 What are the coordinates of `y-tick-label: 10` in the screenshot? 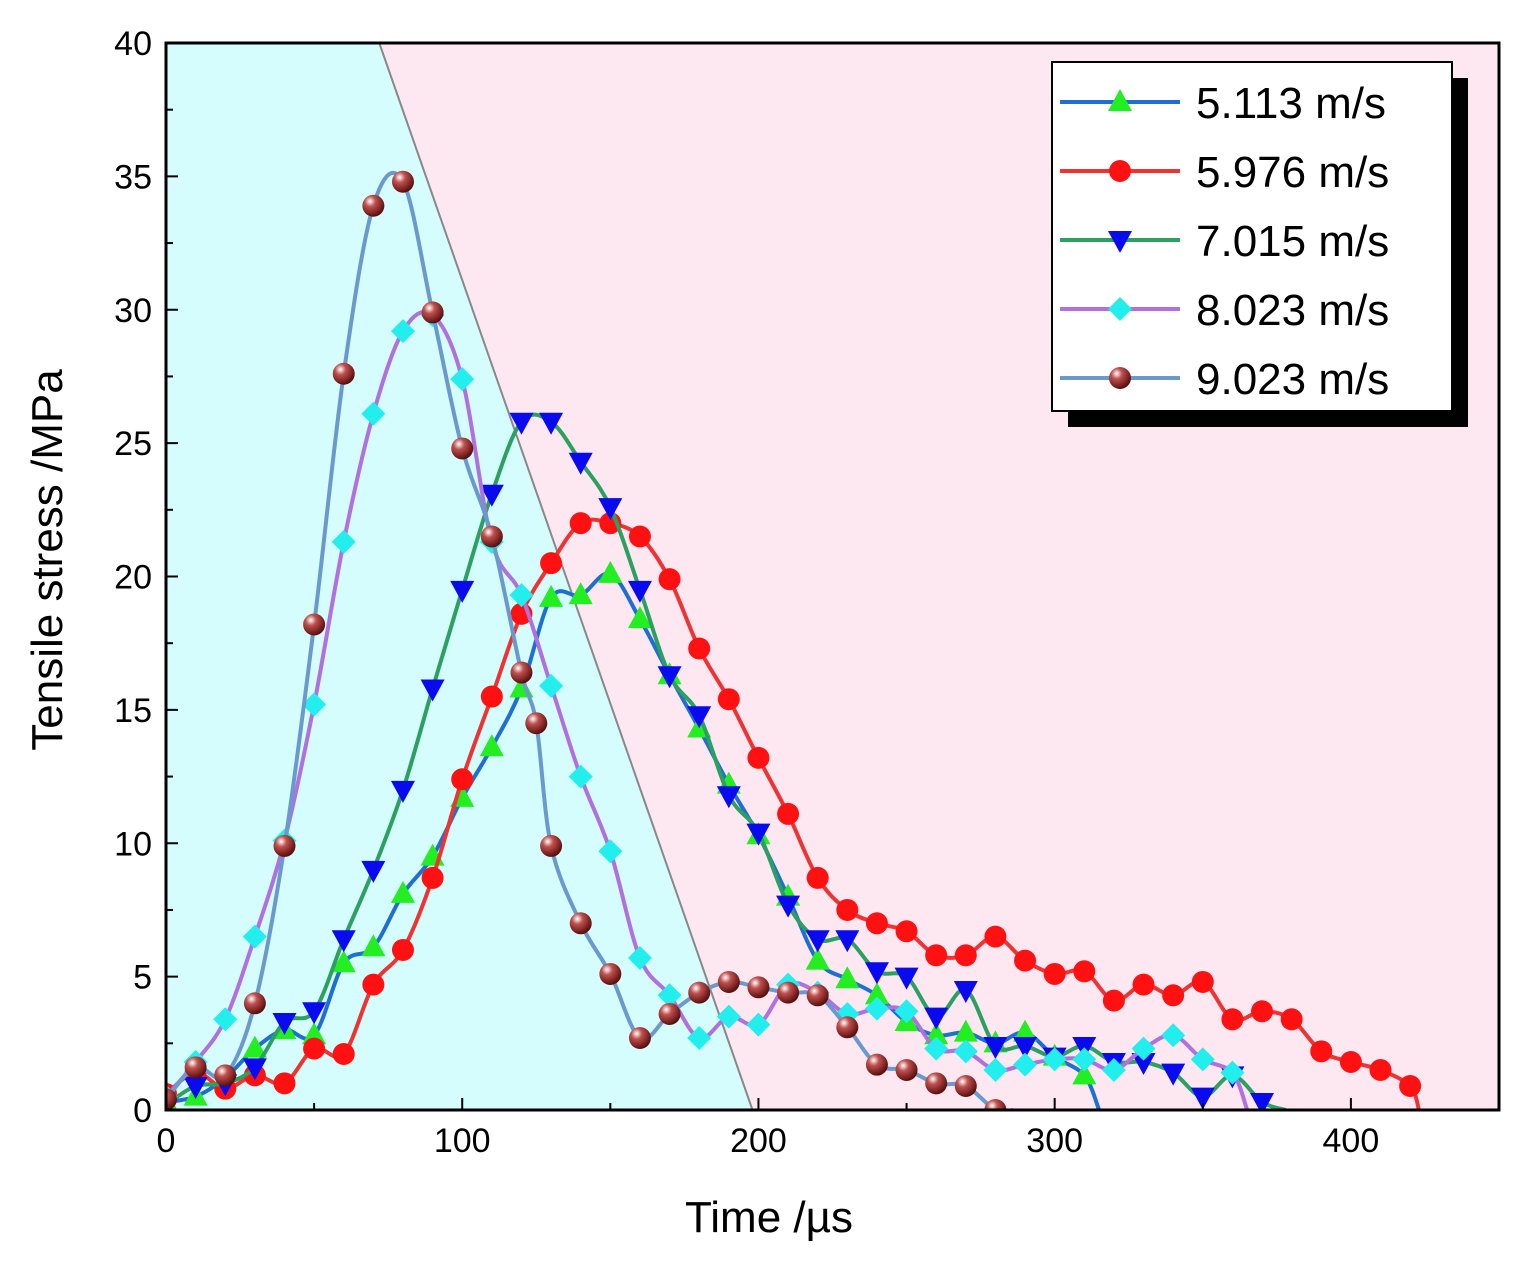 It's located at (133, 844).